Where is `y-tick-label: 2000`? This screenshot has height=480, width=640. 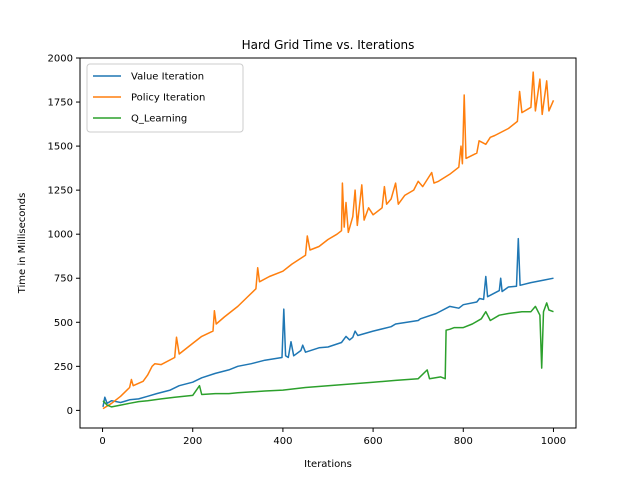
y-tick-label: 2000 is located at coordinates (60, 59).